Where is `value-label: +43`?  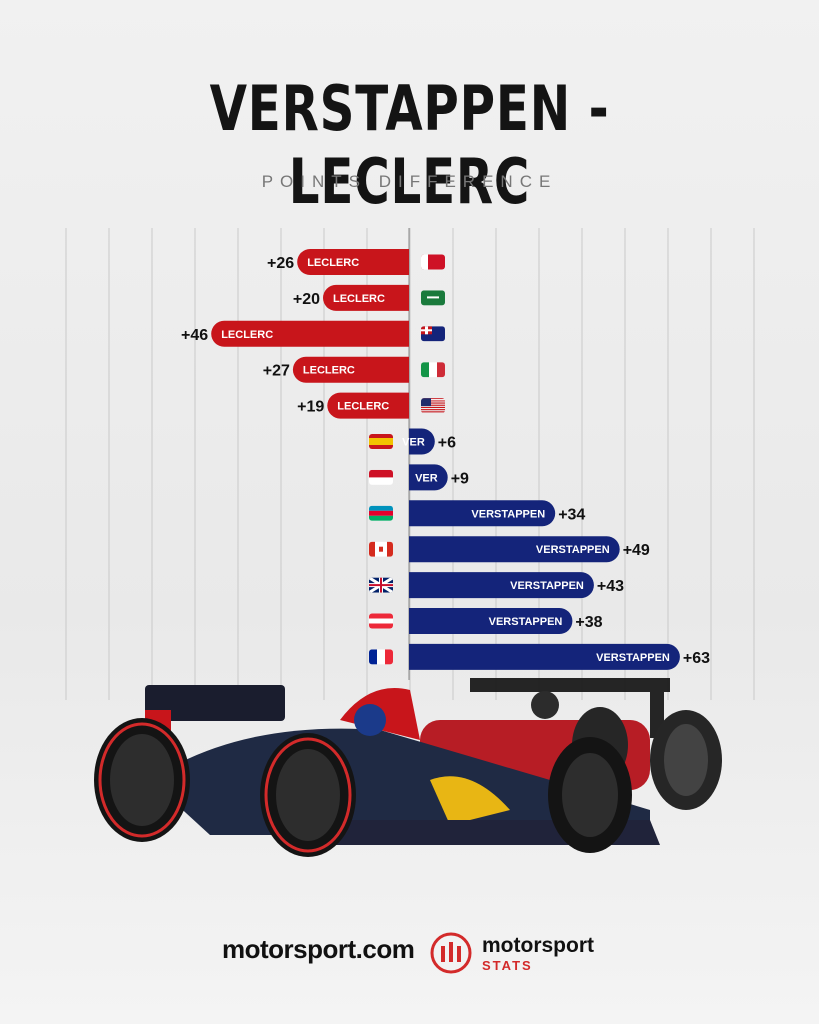
value-label: +43 is located at coordinates (610, 586).